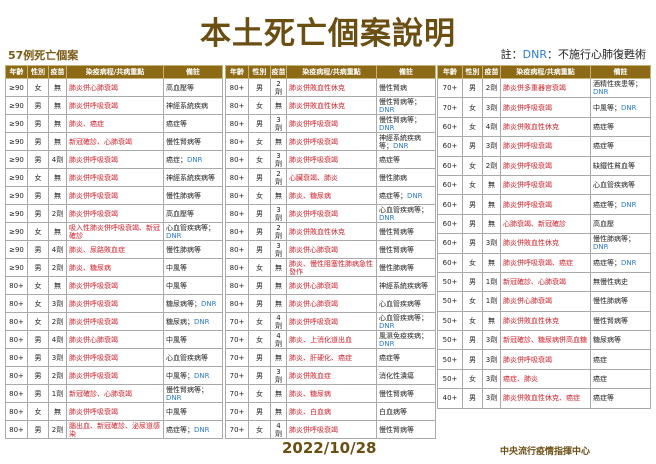 Image resolution: width=656 pixels, height=464 pixels. Describe the element at coordinates (114, 249) in the screenshot. I see `table-row: ≥90 男 4劑 肺炎、尿路敗血症 慢性肺病等` at that location.